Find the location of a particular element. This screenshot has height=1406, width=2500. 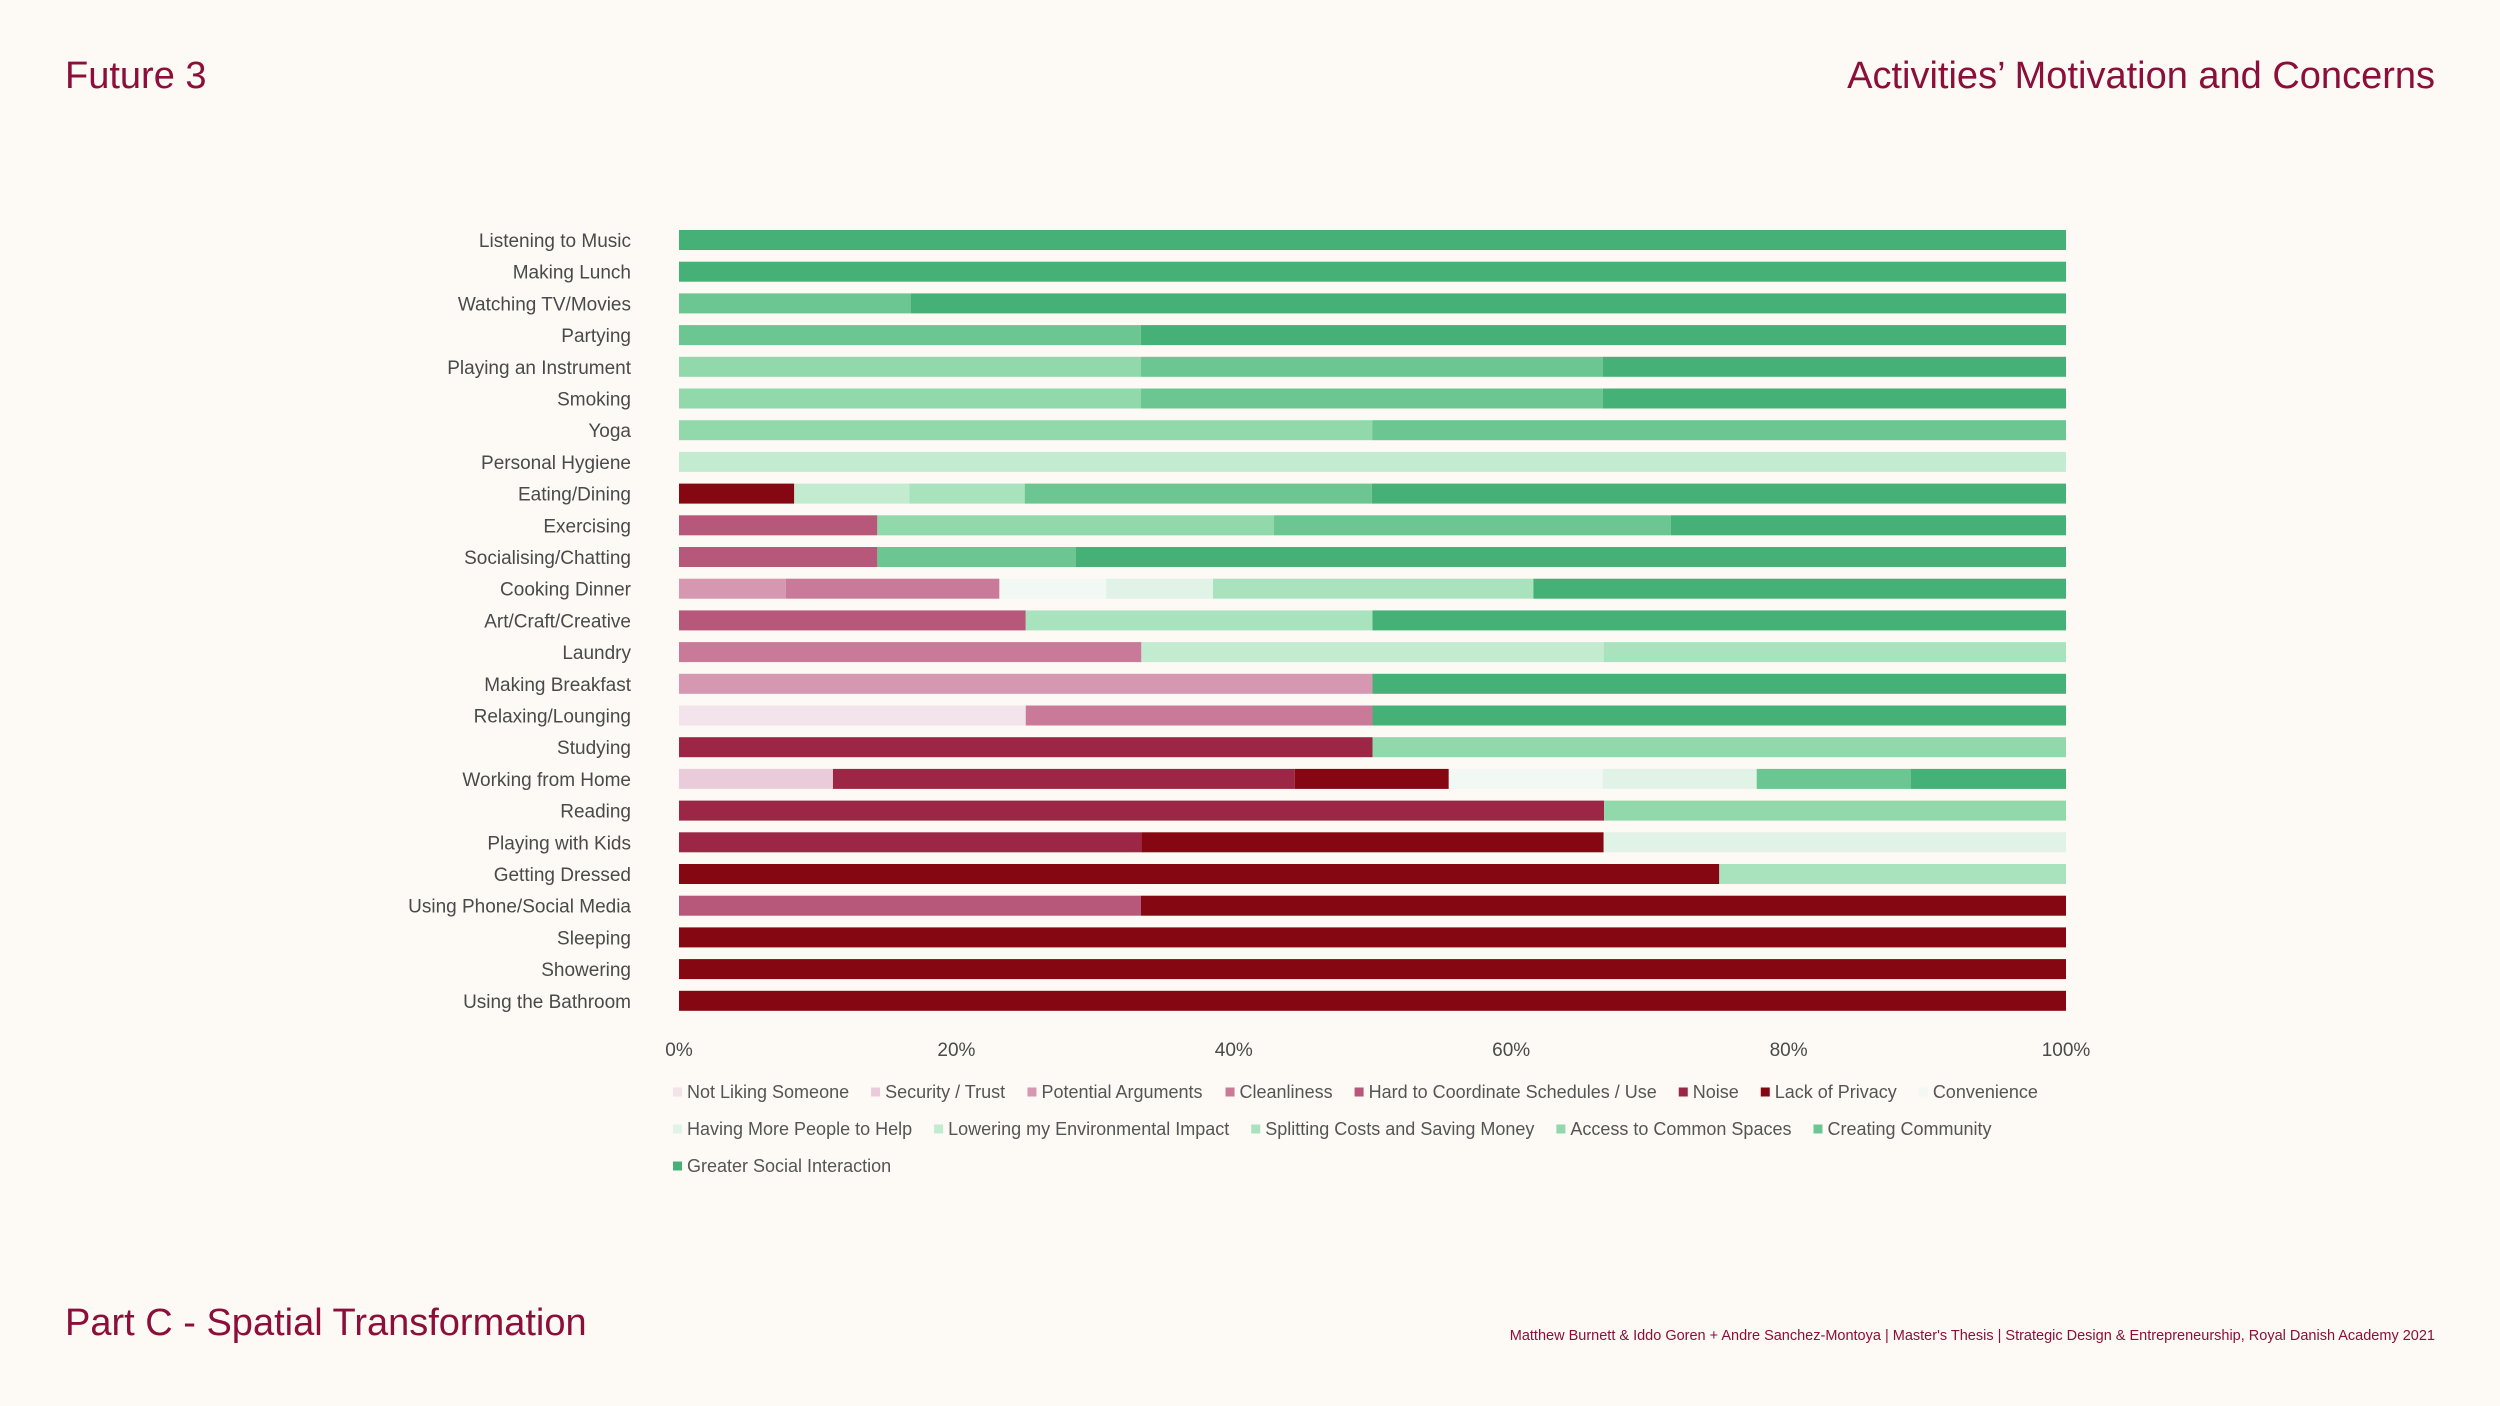

bar-segment-eating-dining-lowering-my-environmental-impact is located at coordinates (852, 493).